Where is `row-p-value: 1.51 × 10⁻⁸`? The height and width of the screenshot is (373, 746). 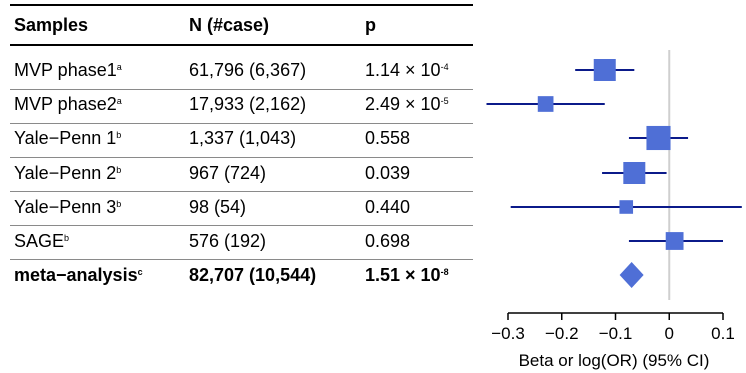
row-p-value: 1.51 × 10⁻⁸ is located at coordinates (407, 275).